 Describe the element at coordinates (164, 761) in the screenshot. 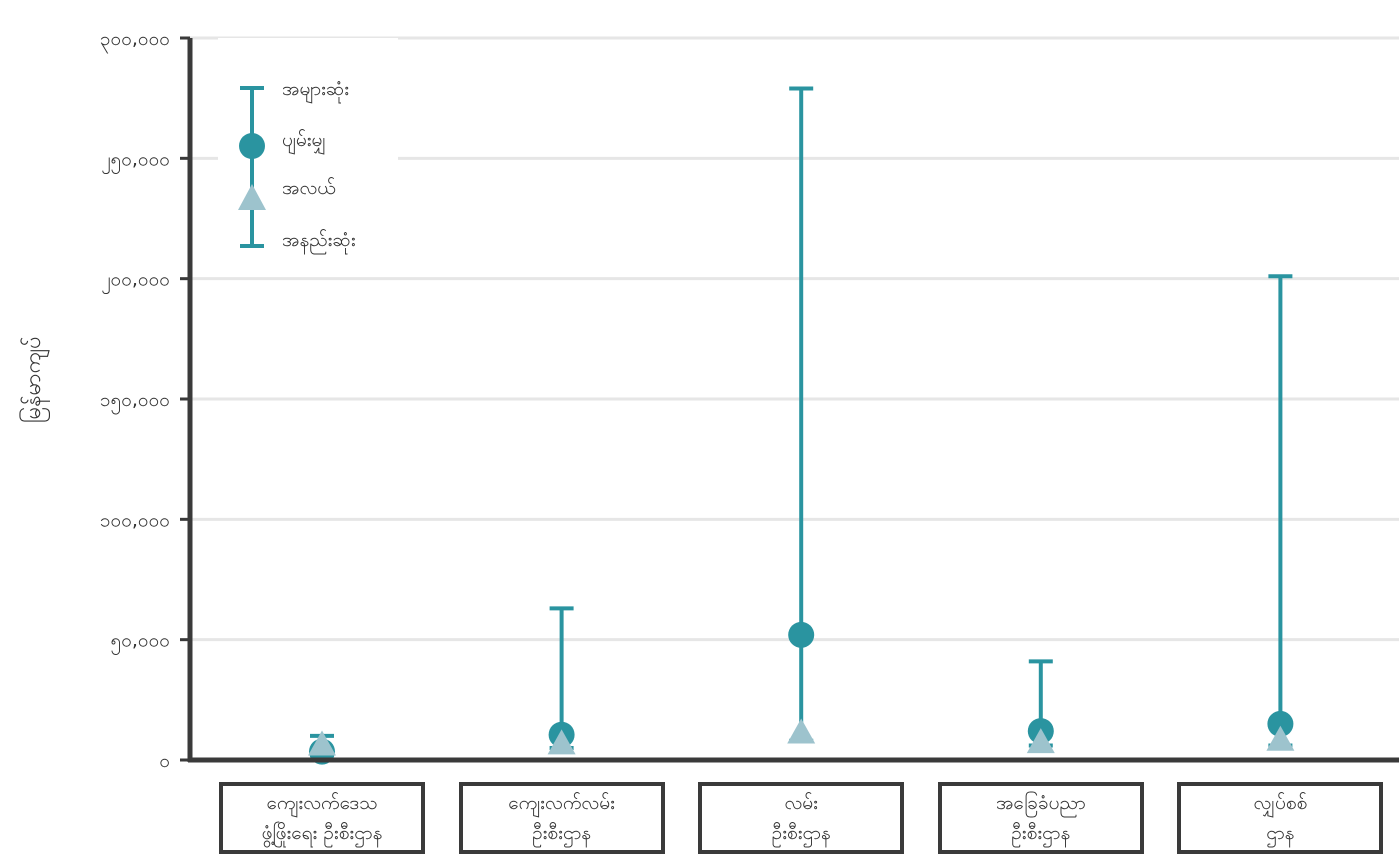

I see `y-tick-label: ၀` at that location.